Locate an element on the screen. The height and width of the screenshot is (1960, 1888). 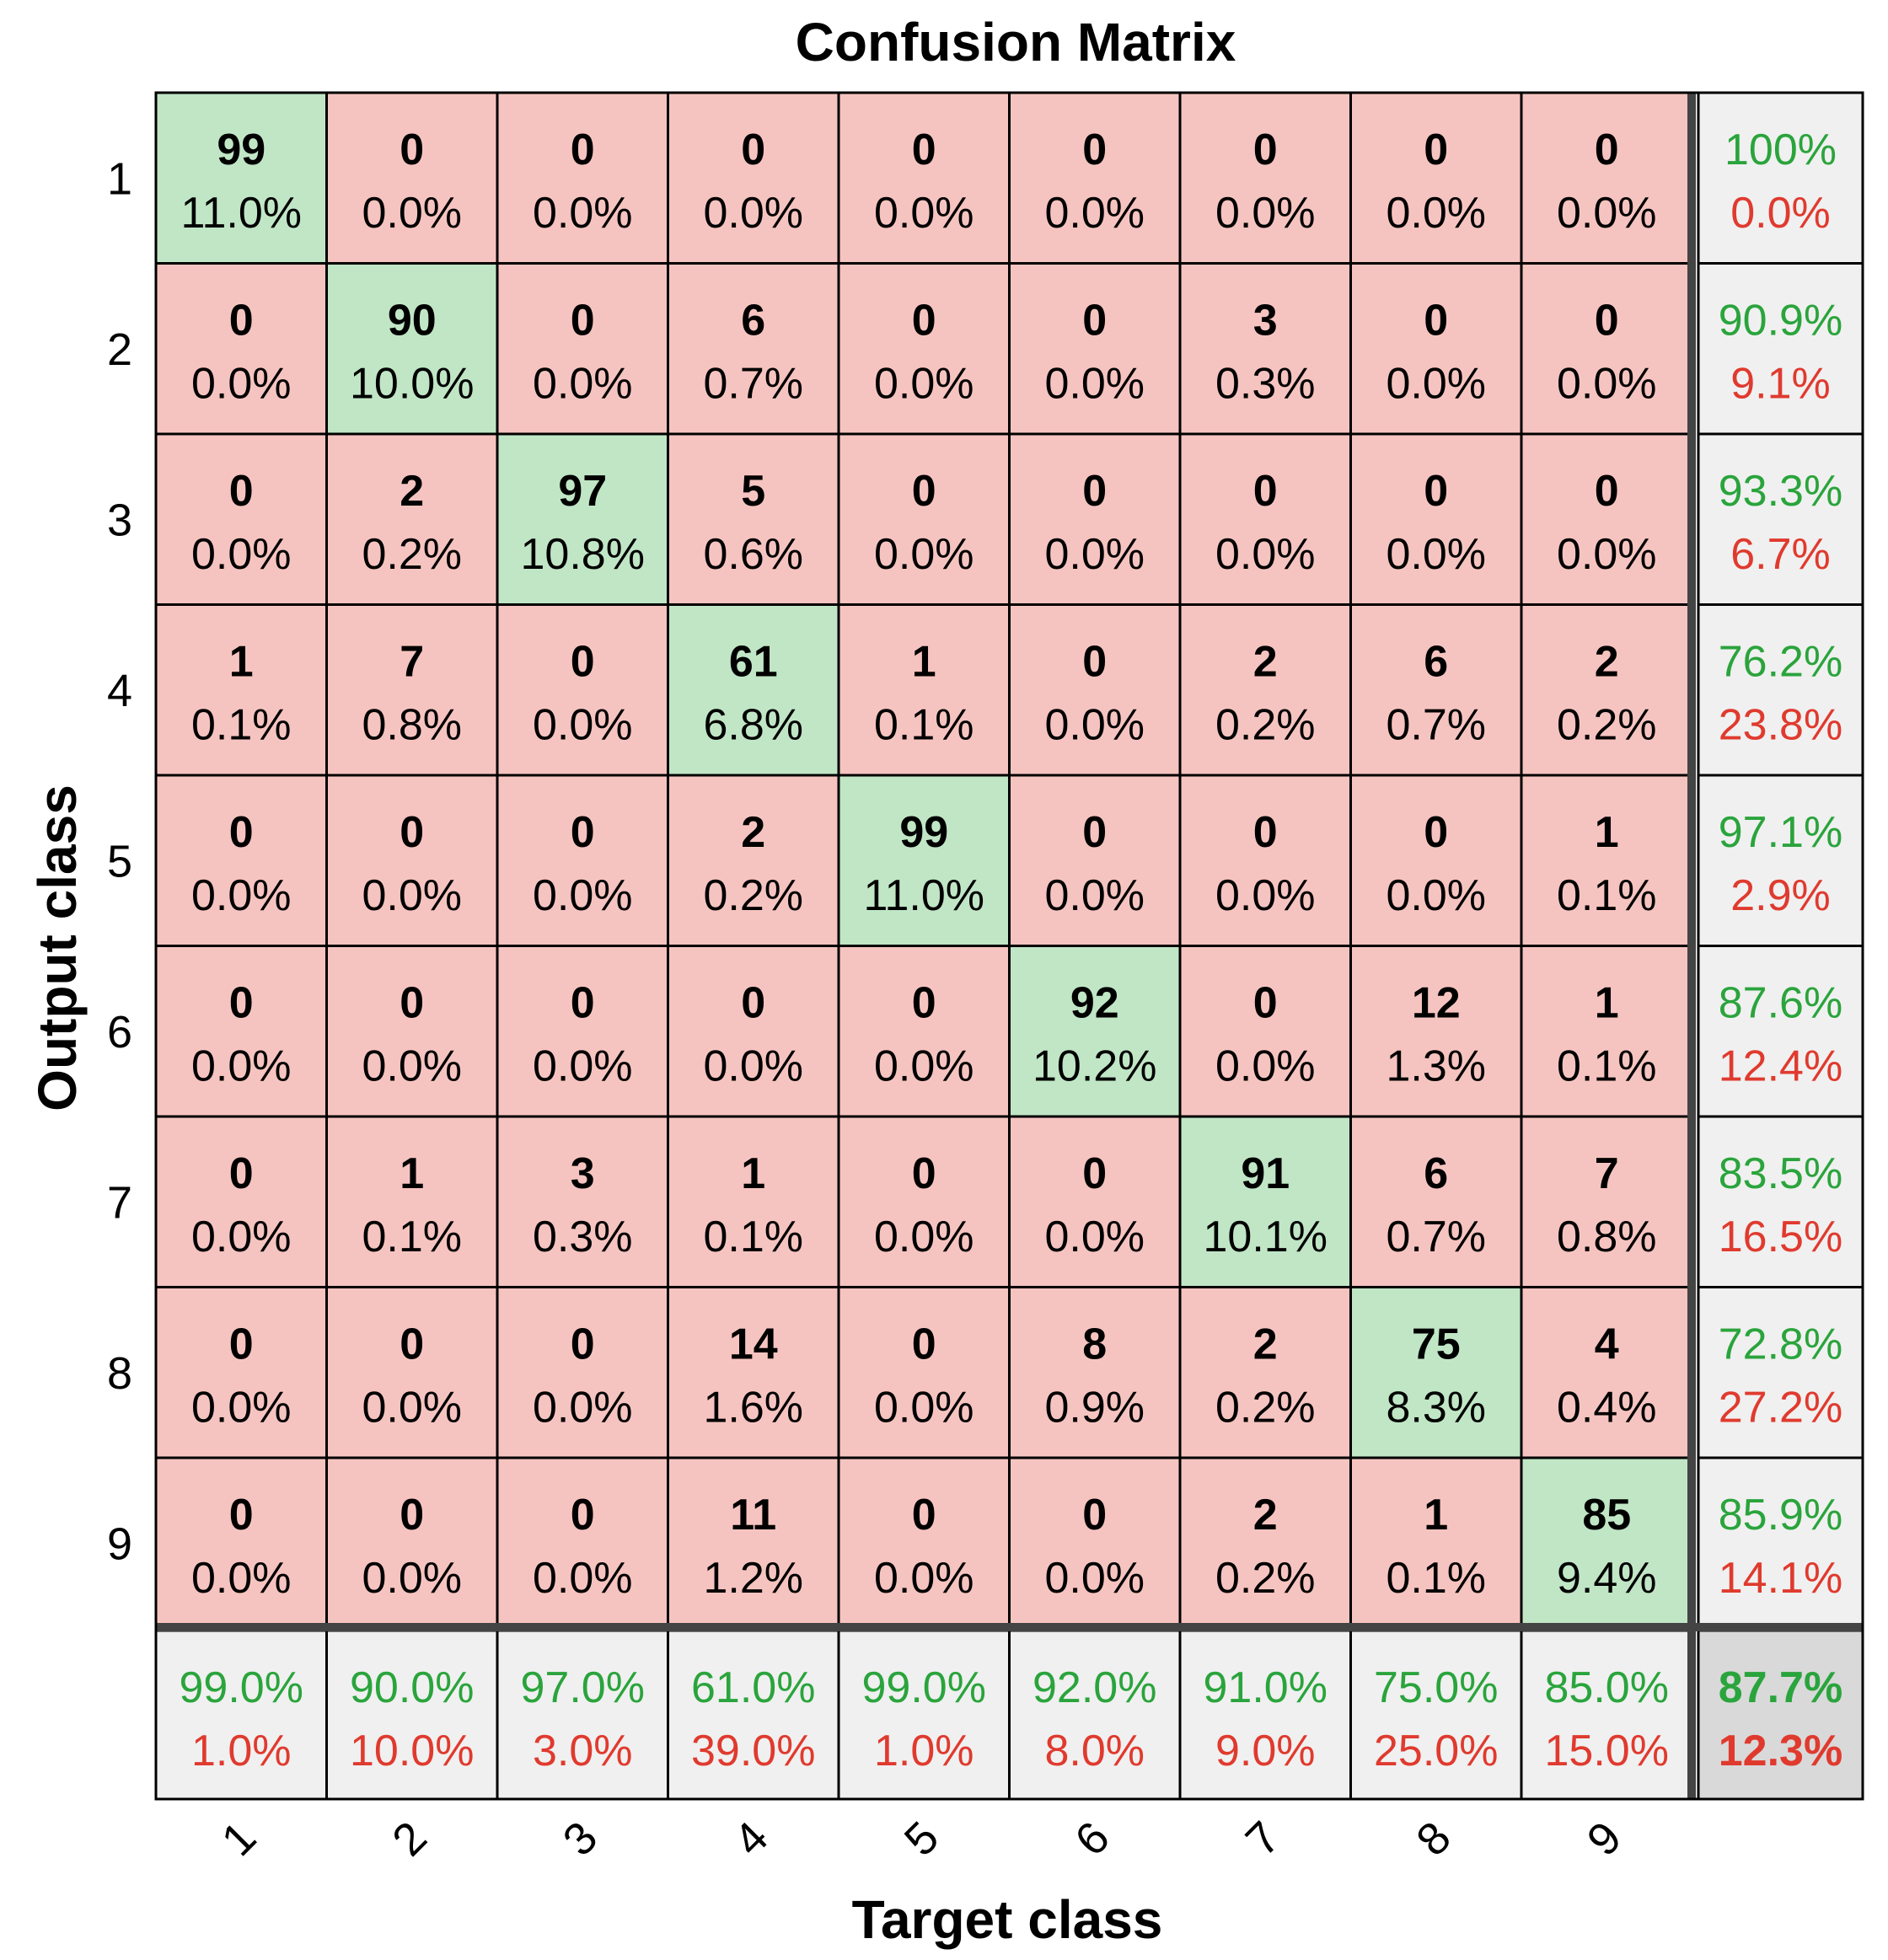
row-error-rate: 23.8% is located at coordinates (1780, 725).